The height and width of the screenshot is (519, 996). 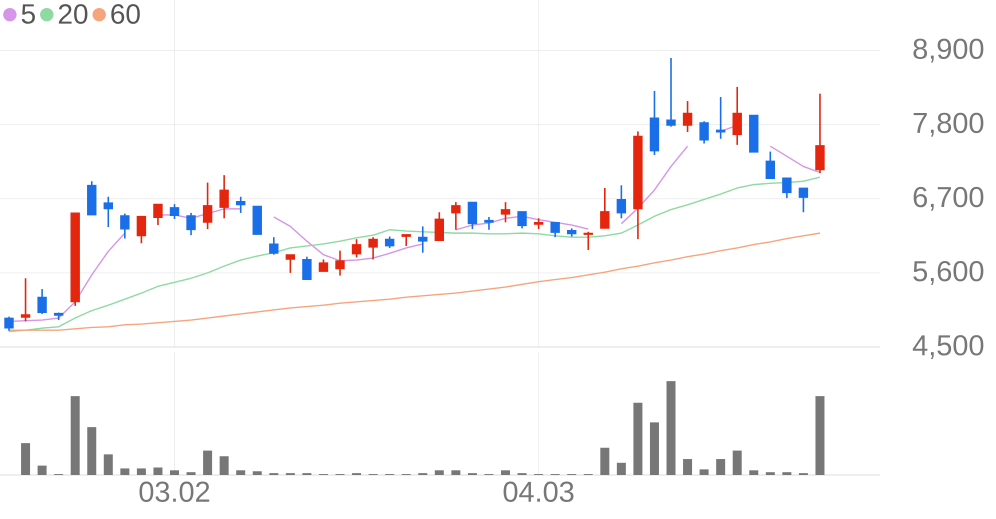 I want to click on x-tick-label: 03.02, so click(x=174, y=492).